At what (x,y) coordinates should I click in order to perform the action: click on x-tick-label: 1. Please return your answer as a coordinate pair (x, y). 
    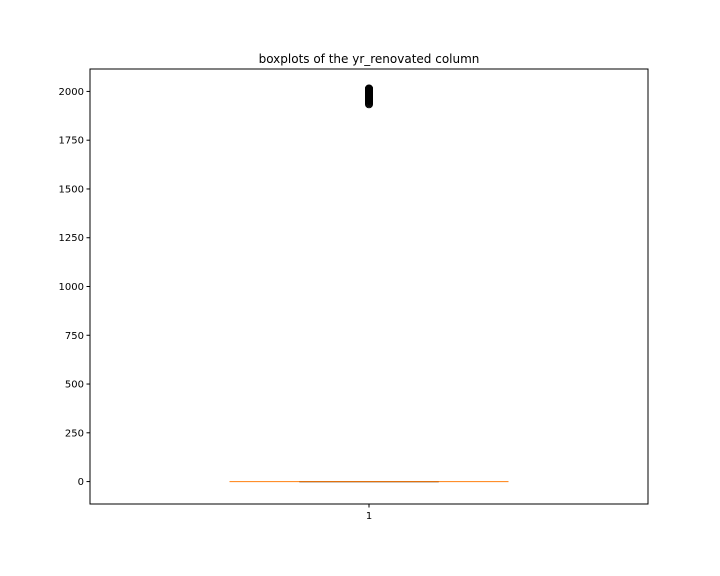
    Looking at the image, I should click on (369, 516).